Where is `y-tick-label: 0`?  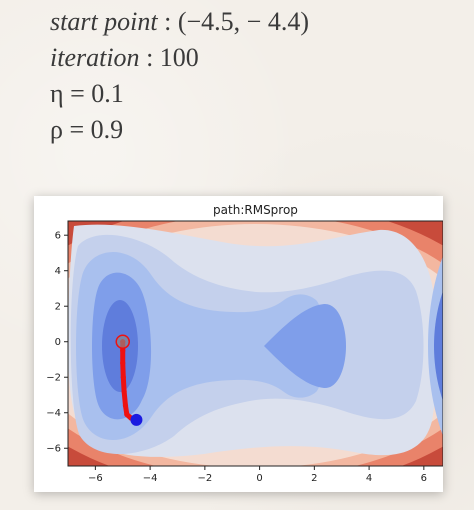
y-tick-label: 0 is located at coordinates (58, 342).